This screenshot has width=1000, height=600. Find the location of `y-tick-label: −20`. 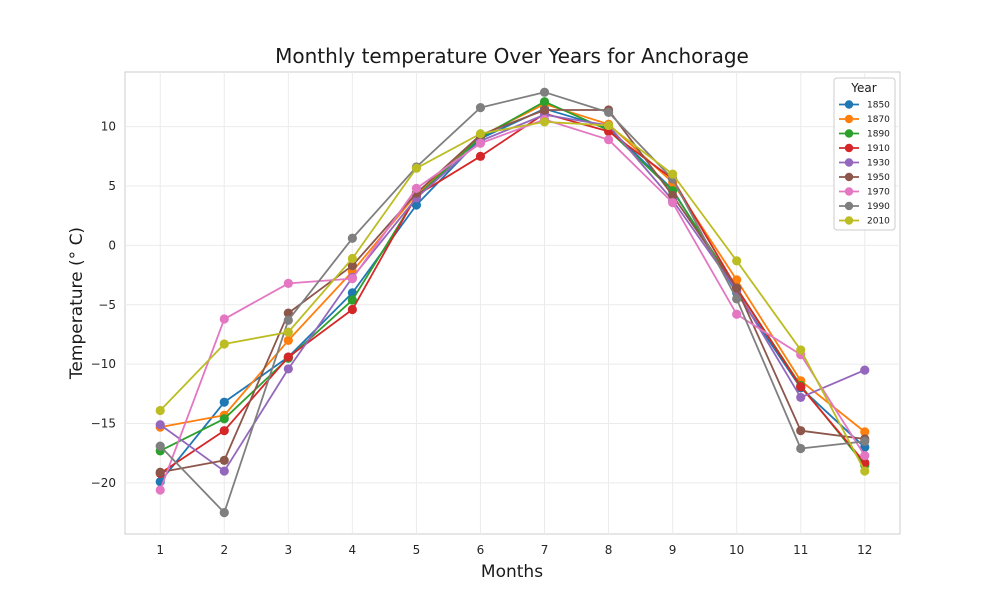

y-tick-label: −20 is located at coordinates (103, 483).